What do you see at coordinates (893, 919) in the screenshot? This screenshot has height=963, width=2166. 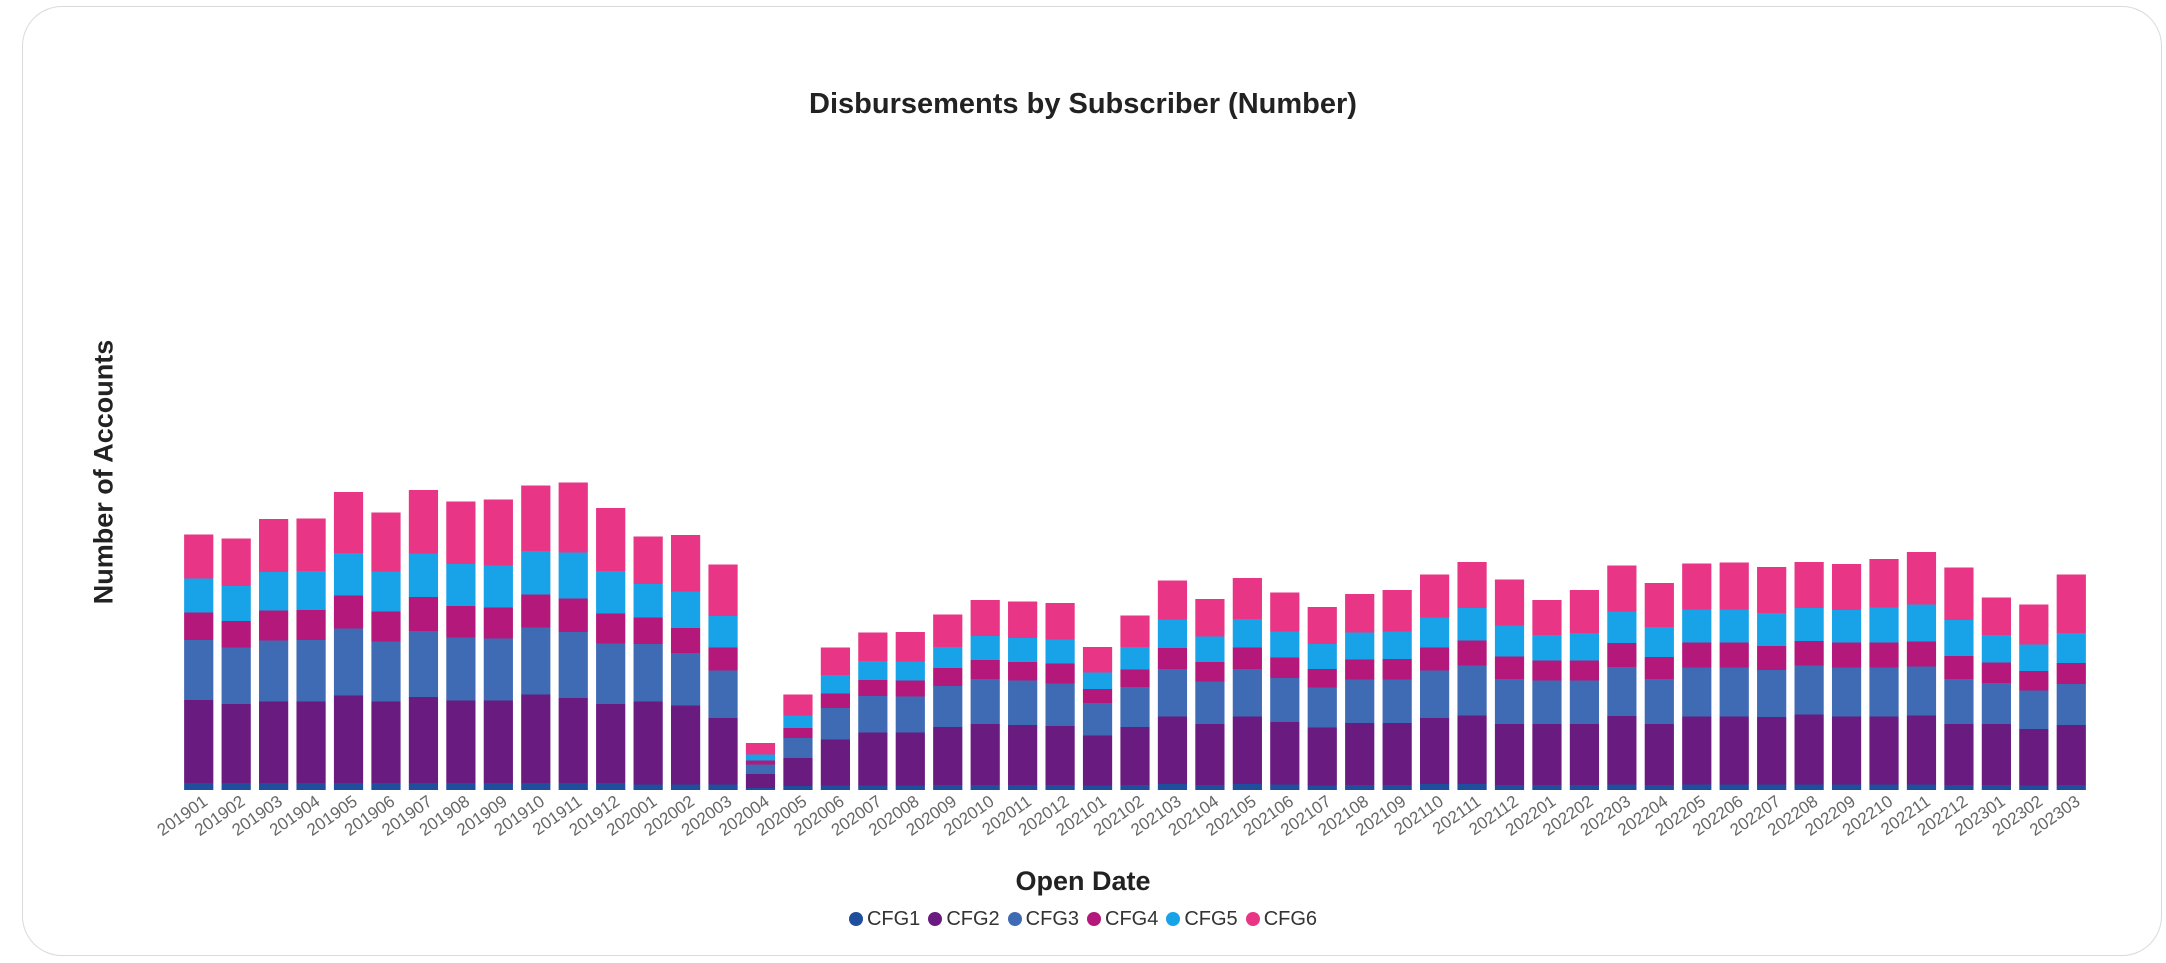 I see `legend-label: CFG1` at bounding box center [893, 919].